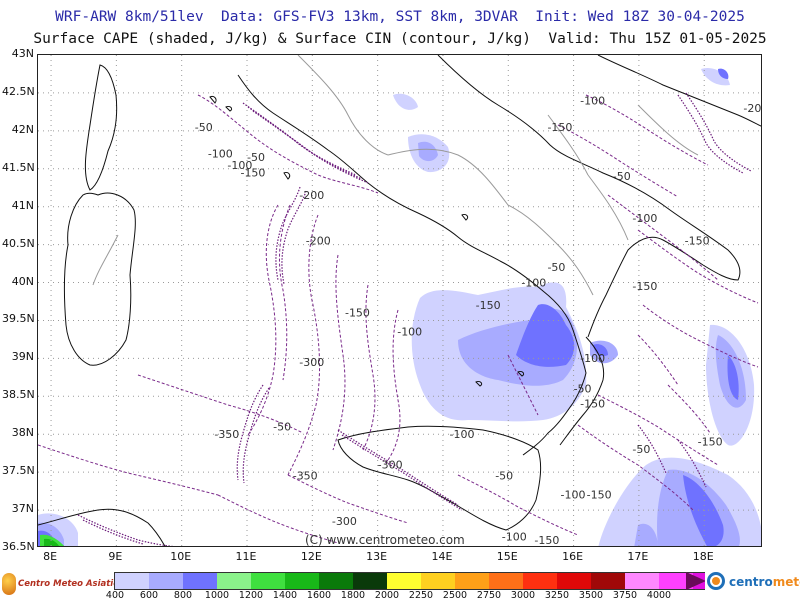 Image resolution: width=800 pixels, height=601 pixels. What do you see at coordinates (507, 556) in the screenshot?
I see `lon-label: 15E` at bounding box center [507, 556].